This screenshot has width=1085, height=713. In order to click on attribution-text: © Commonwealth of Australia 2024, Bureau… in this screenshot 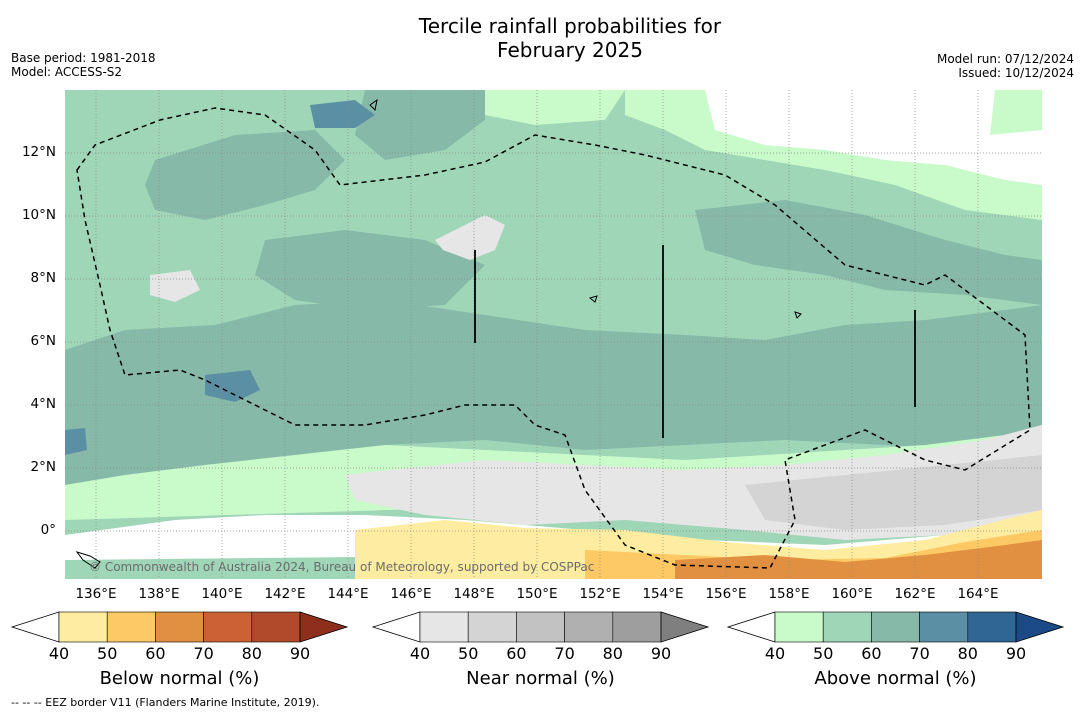, I will do `click(341, 567)`.